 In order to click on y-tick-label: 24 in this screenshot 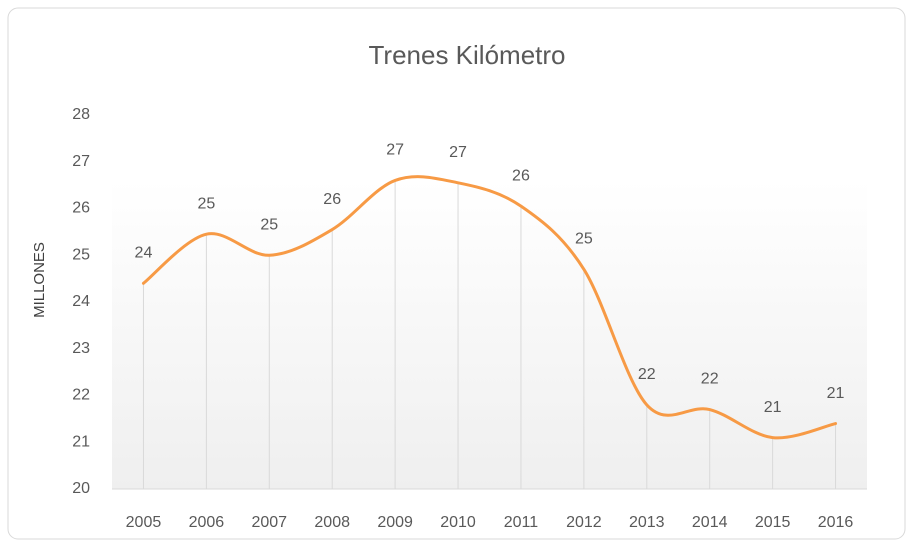, I will do `click(81, 301)`.